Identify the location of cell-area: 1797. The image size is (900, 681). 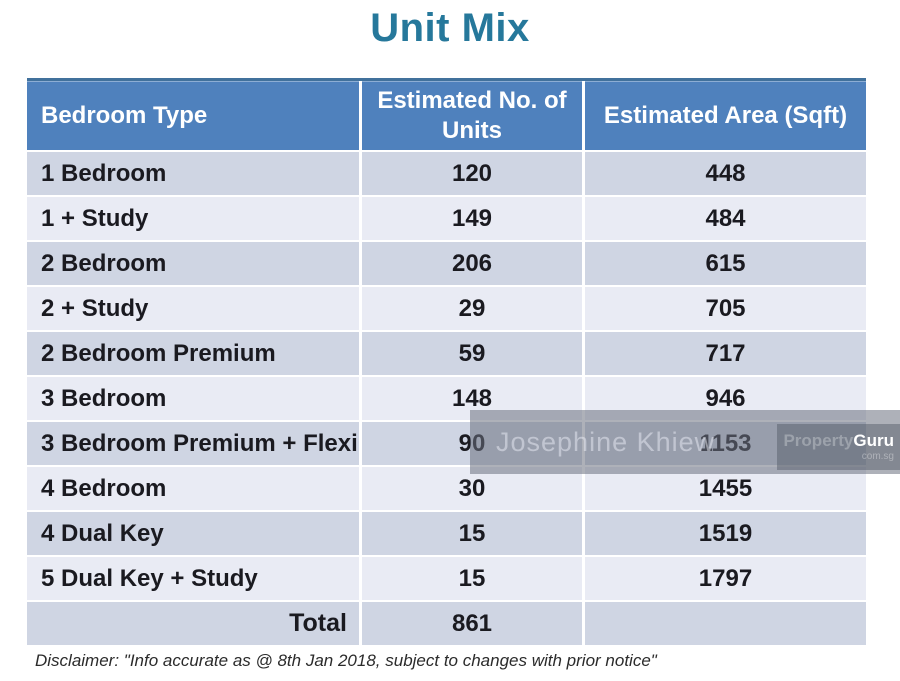
(725, 578).